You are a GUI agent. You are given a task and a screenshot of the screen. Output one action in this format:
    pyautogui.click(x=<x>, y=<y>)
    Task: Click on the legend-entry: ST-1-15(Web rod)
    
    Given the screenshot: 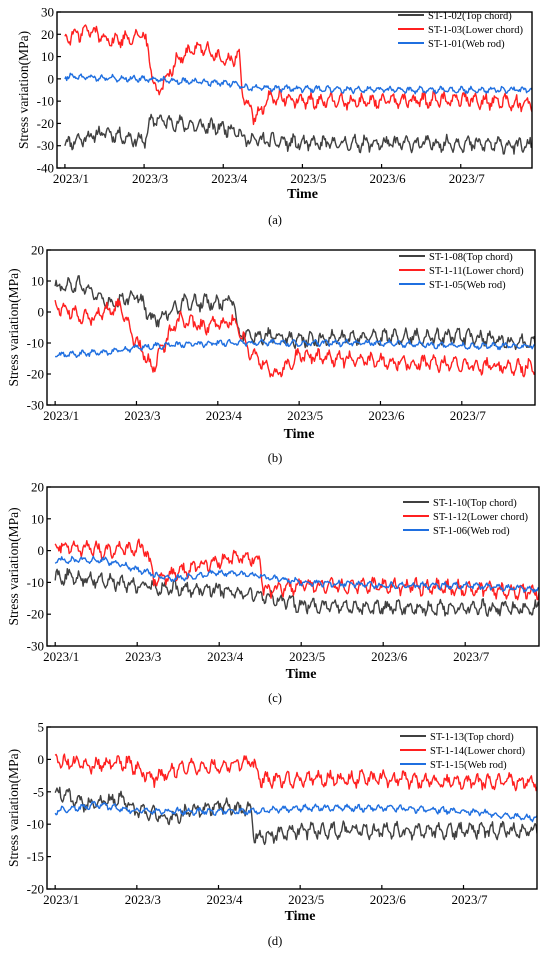 What is the action you would take?
    pyautogui.click(x=468, y=765)
    